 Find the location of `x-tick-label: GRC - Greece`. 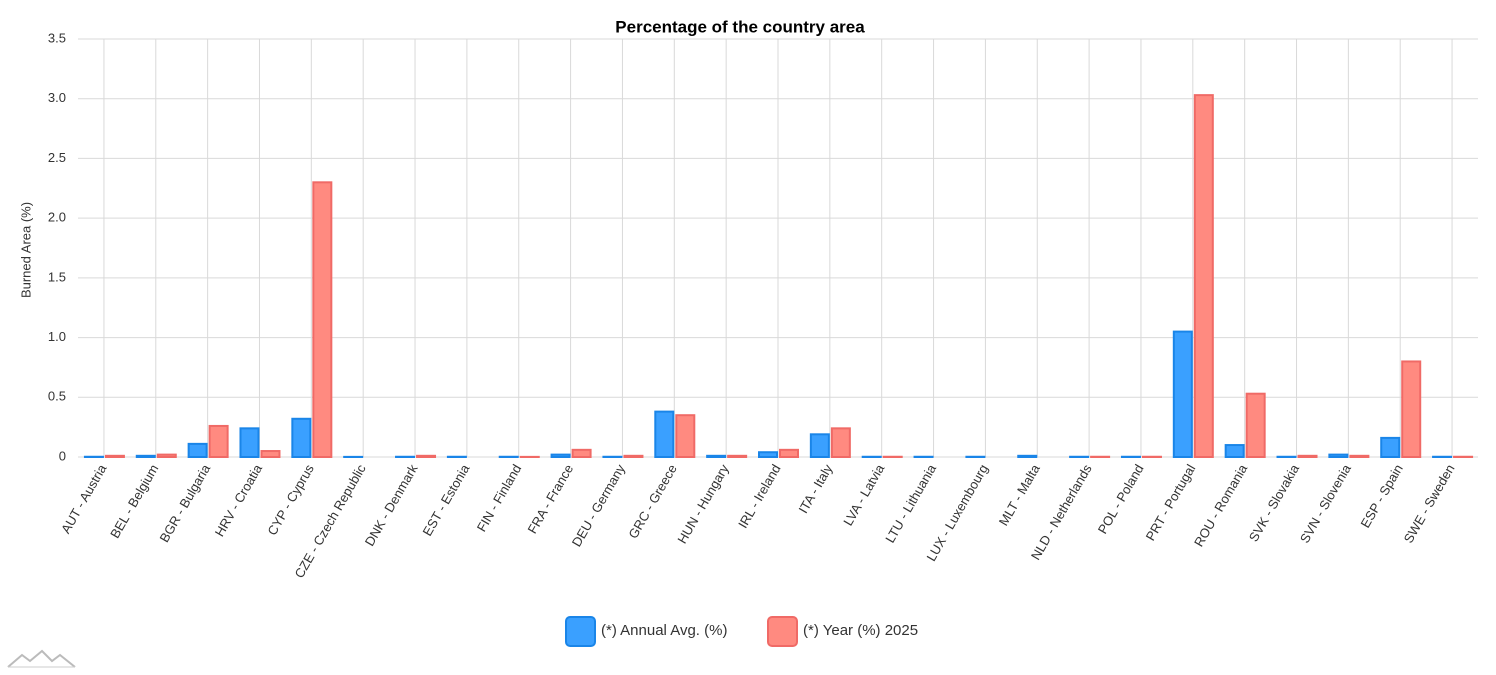

x-tick-label: GRC - Greece is located at coordinates (652, 501).